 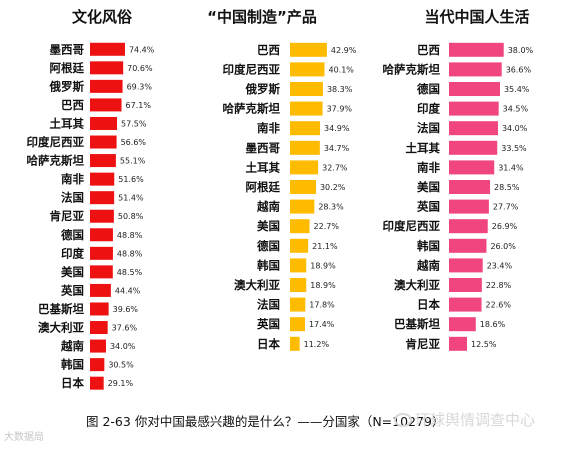 What do you see at coordinates (130, 235) in the screenshot?
I see `value-label: 48.8%` at bounding box center [130, 235].